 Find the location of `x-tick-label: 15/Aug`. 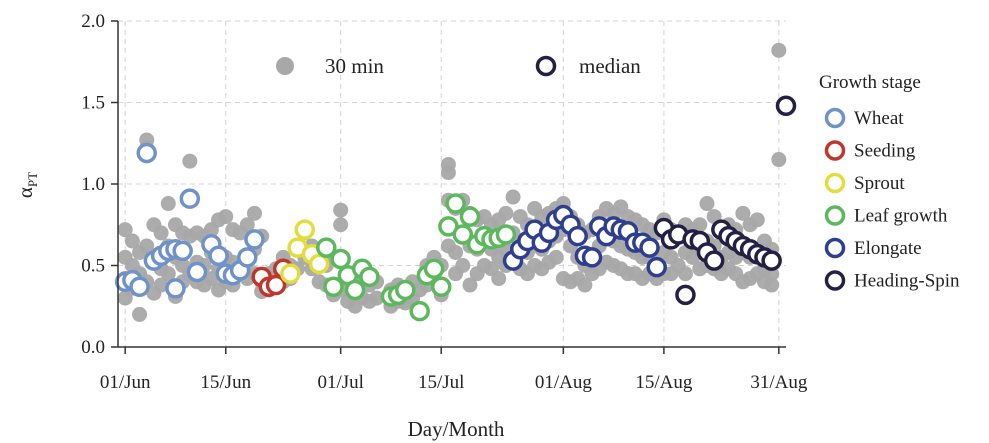

x-tick-label: 15/Aug is located at coordinates (664, 382).